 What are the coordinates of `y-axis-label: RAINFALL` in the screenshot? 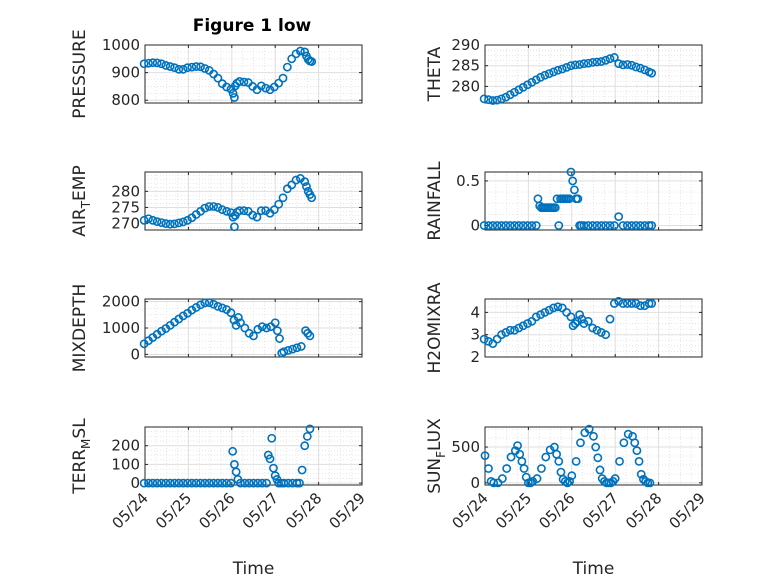 It's located at (435, 201).